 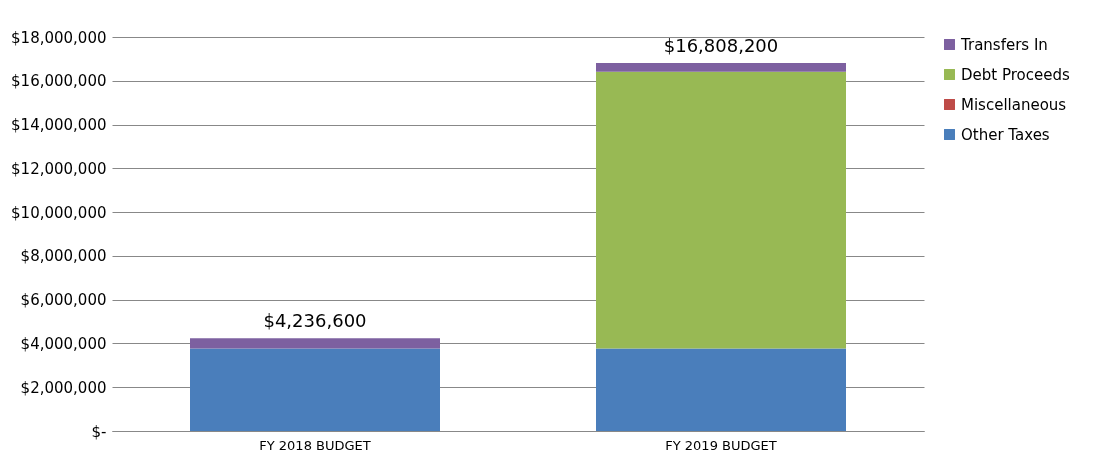 I want to click on total-label: $16,808,200, so click(x=721, y=46).